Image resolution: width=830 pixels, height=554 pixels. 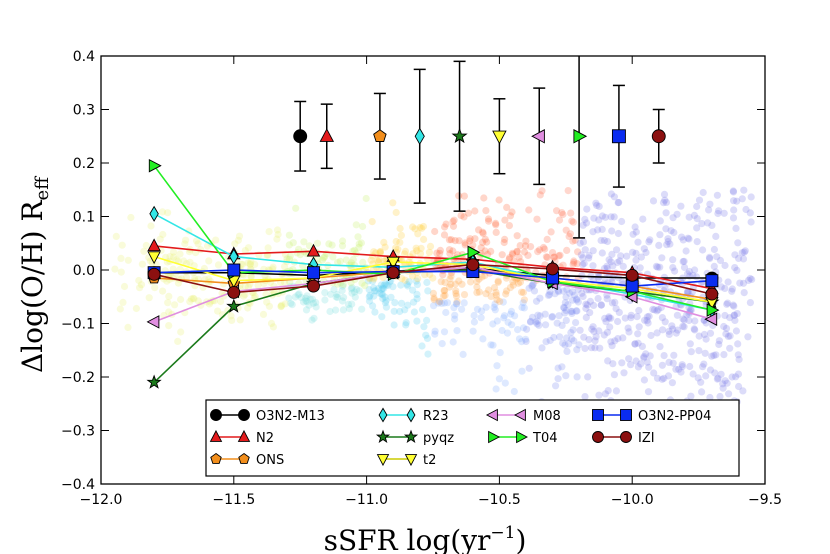 What do you see at coordinates (78, 325) in the screenshot?
I see `y-tick-label: −0.1` at bounding box center [78, 325].